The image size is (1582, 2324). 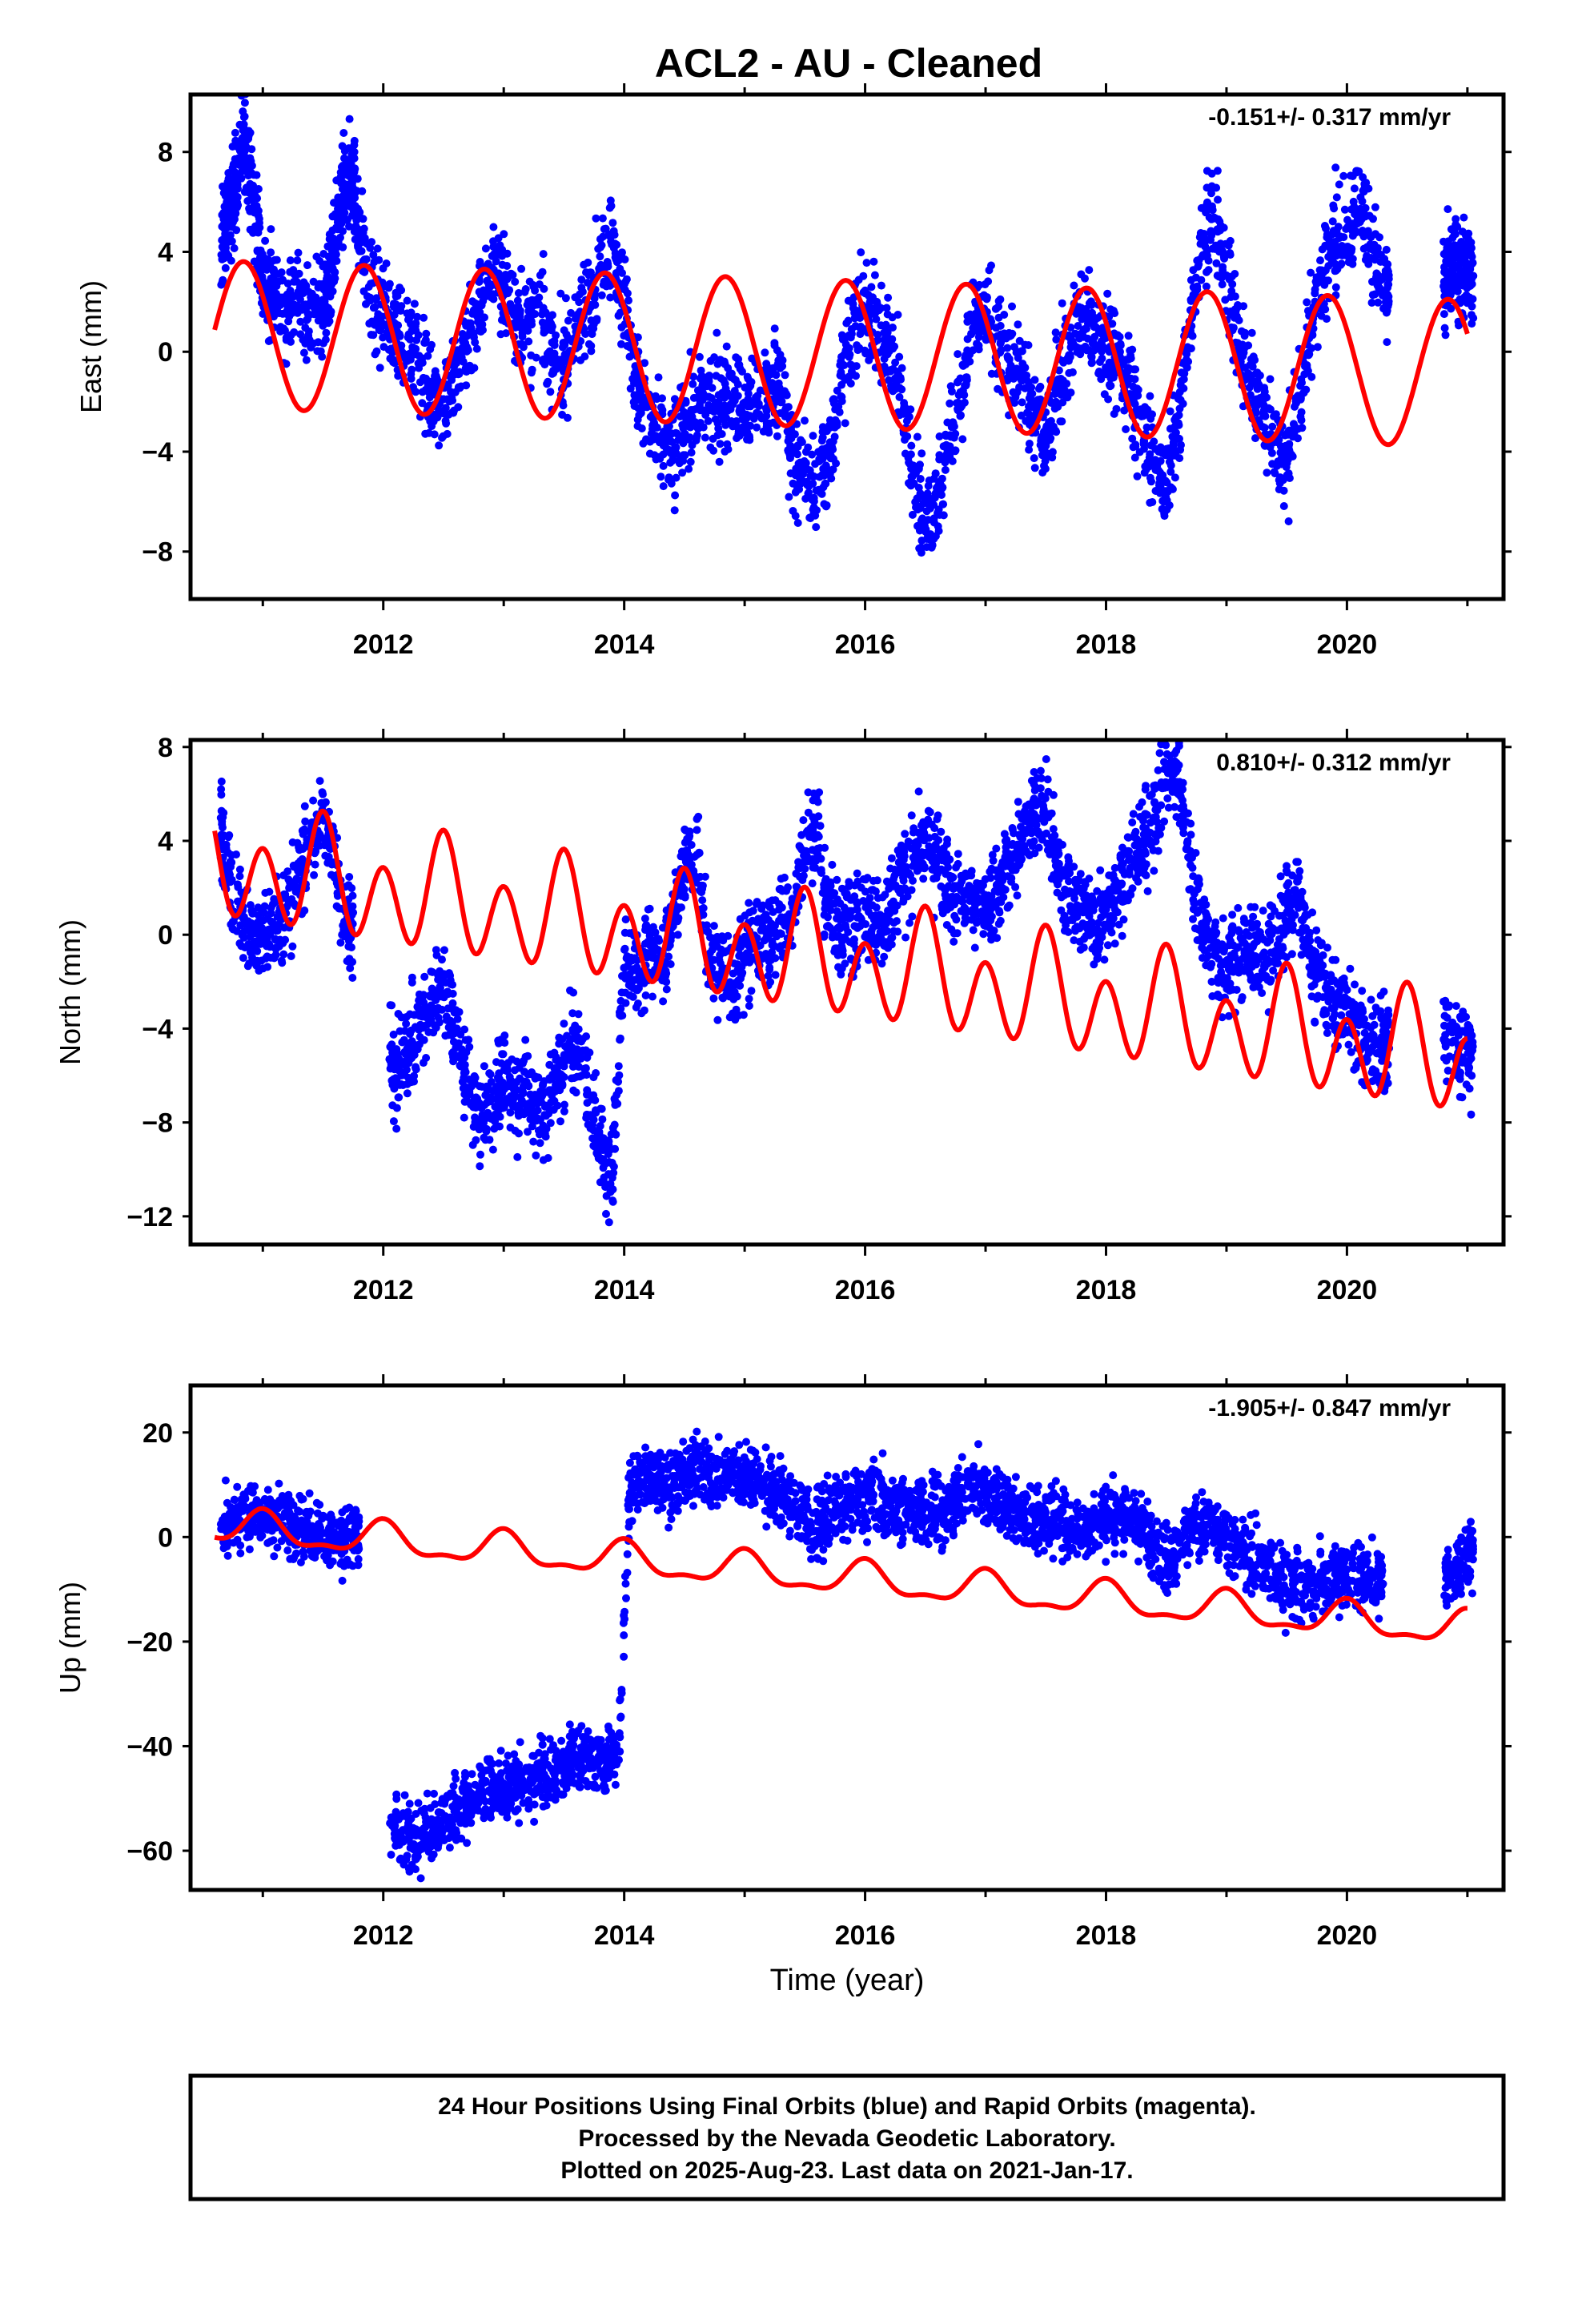 What do you see at coordinates (165, 153) in the screenshot?
I see `east-ytick-label: 8` at bounding box center [165, 153].